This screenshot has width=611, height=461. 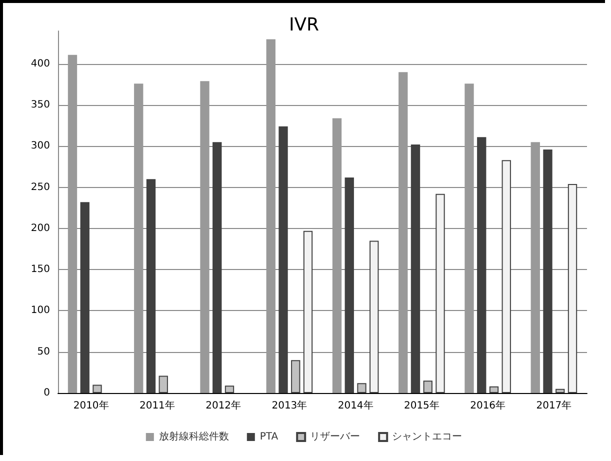 I want to click on y-tick-label: 150, so click(x=40, y=270).